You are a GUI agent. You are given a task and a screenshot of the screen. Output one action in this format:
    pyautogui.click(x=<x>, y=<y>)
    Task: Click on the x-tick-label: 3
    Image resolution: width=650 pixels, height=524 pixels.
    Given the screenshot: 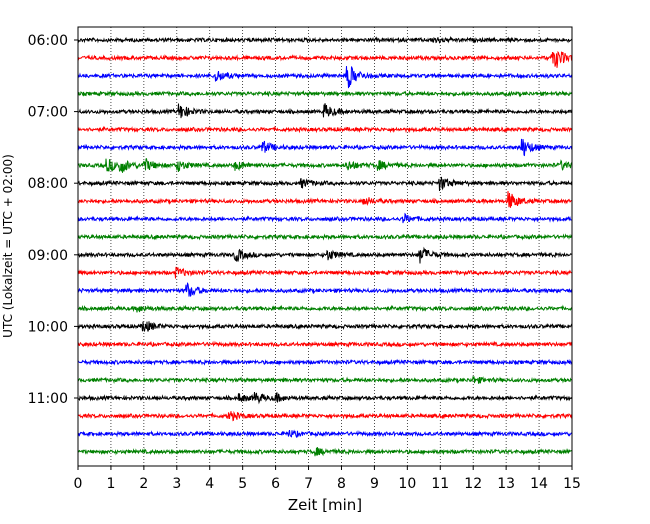 What is the action you would take?
    pyautogui.click(x=176, y=484)
    